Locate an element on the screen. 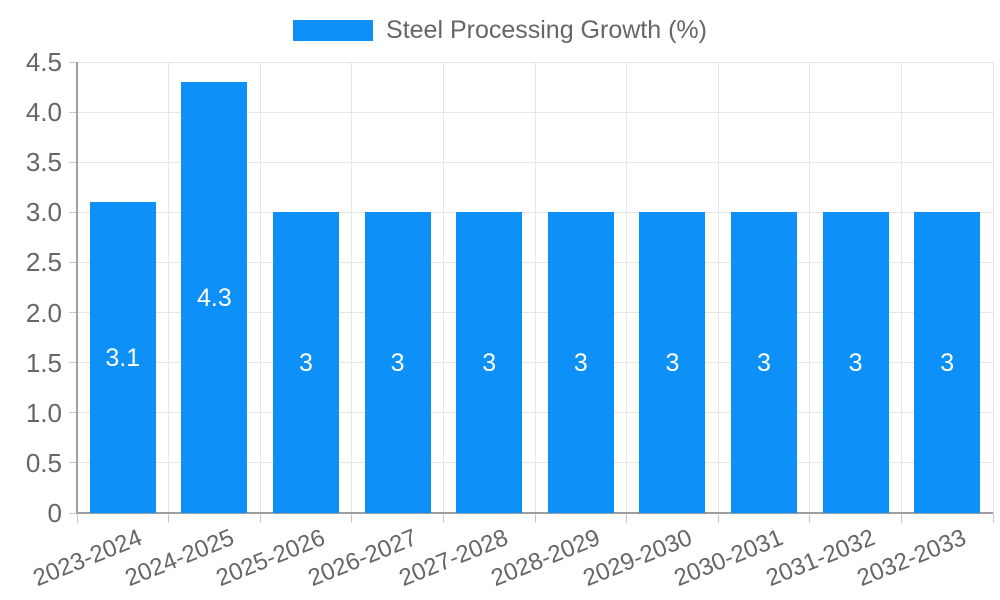 The height and width of the screenshot is (600, 1000). bar-2023-2024 is located at coordinates (122, 357).